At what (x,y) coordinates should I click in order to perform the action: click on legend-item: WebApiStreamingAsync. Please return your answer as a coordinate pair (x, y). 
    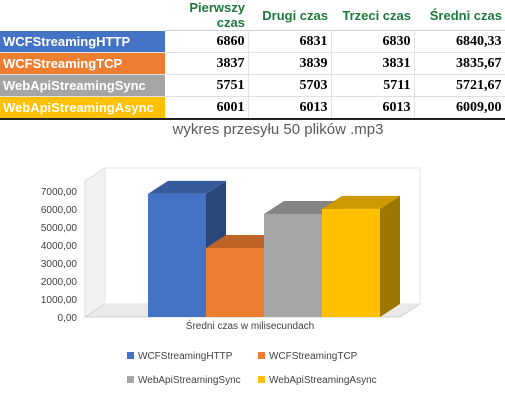
    Looking at the image, I should click on (317, 380).